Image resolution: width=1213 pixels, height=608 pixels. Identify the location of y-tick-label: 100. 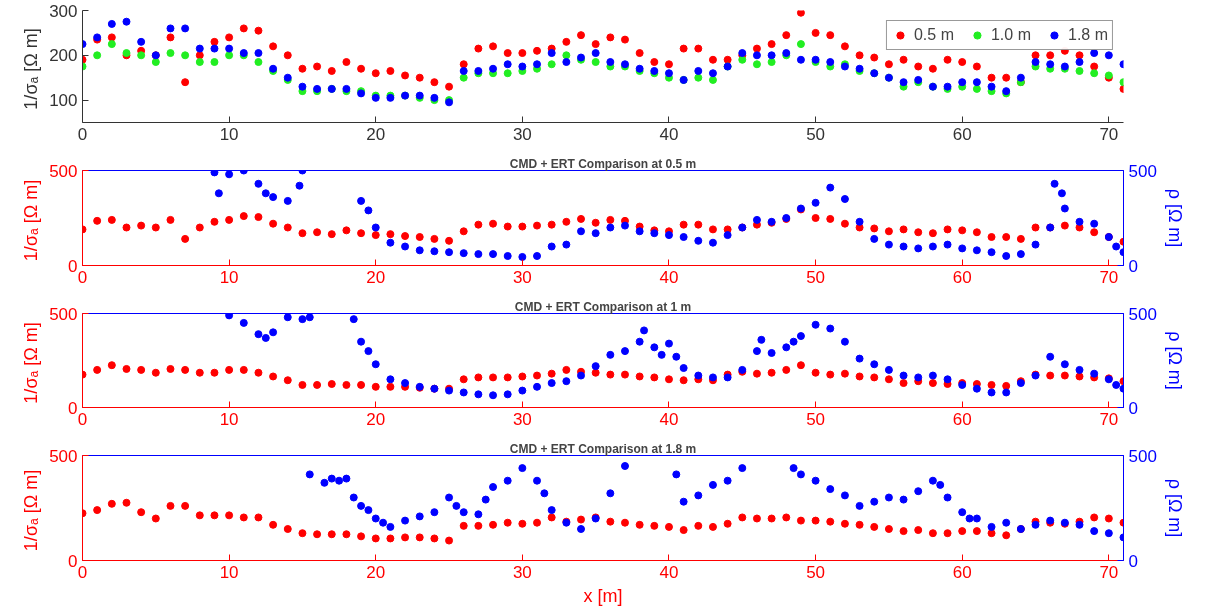
(63, 101).